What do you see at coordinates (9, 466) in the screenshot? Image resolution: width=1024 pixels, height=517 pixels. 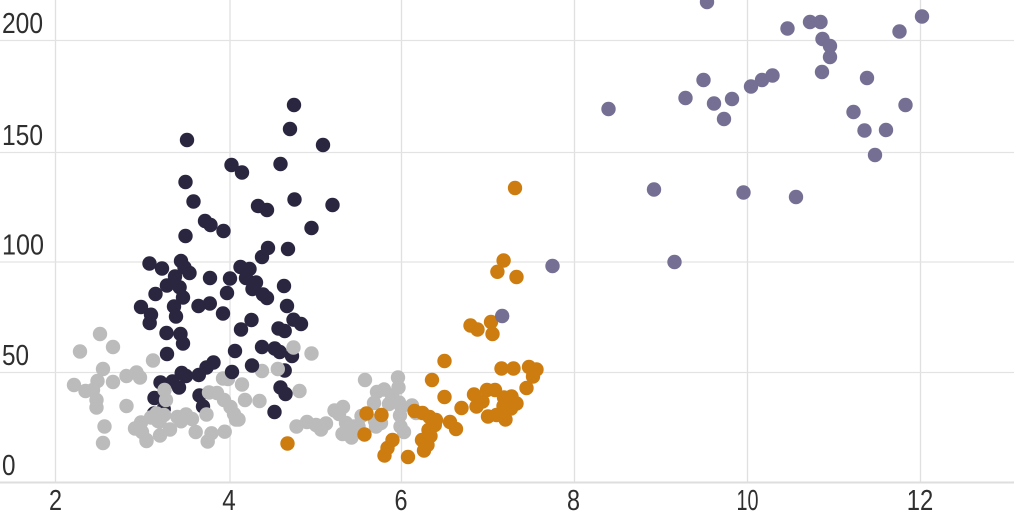 I see `svg-text: 0` at bounding box center [9, 466].